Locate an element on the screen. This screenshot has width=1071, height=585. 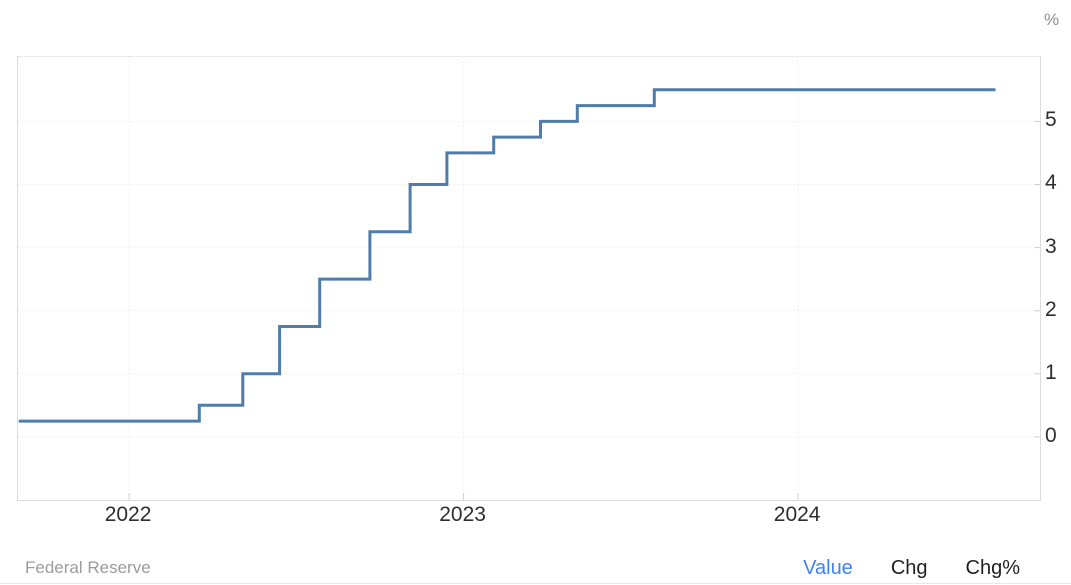
chart-footer: Federal Reserve Value Chg Chg% is located at coordinates (535, 568).